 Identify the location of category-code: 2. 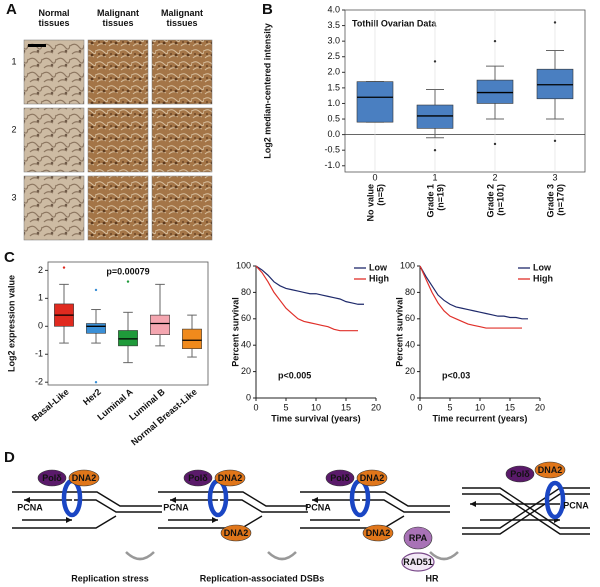
(494, 177).